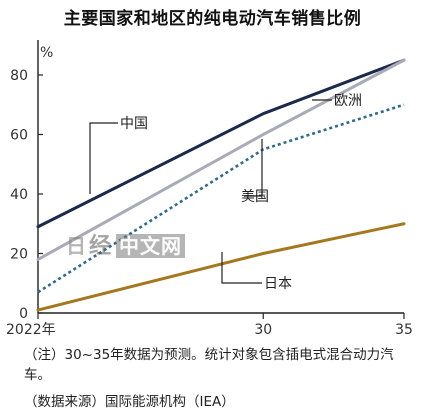  Describe the element at coordinates (19, 255) in the screenshot. I see `y-tick-label: 20` at that location.